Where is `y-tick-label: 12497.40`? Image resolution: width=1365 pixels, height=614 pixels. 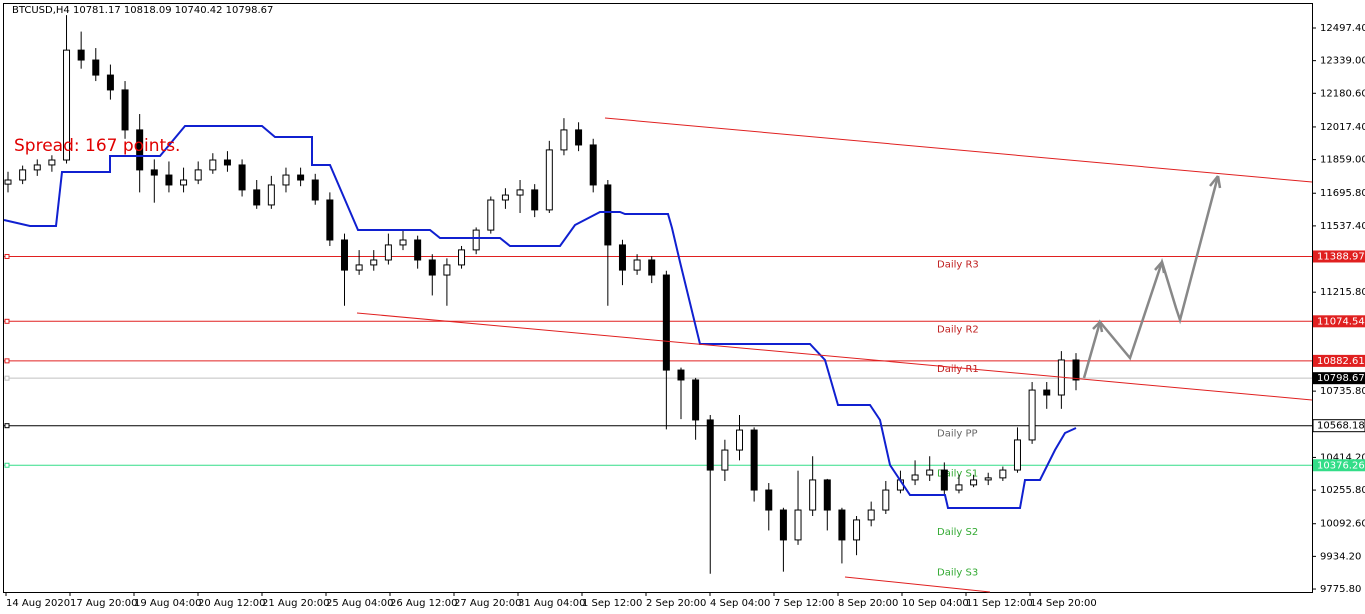 y-tick-label: 12497.40 is located at coordinates (1342, 28).